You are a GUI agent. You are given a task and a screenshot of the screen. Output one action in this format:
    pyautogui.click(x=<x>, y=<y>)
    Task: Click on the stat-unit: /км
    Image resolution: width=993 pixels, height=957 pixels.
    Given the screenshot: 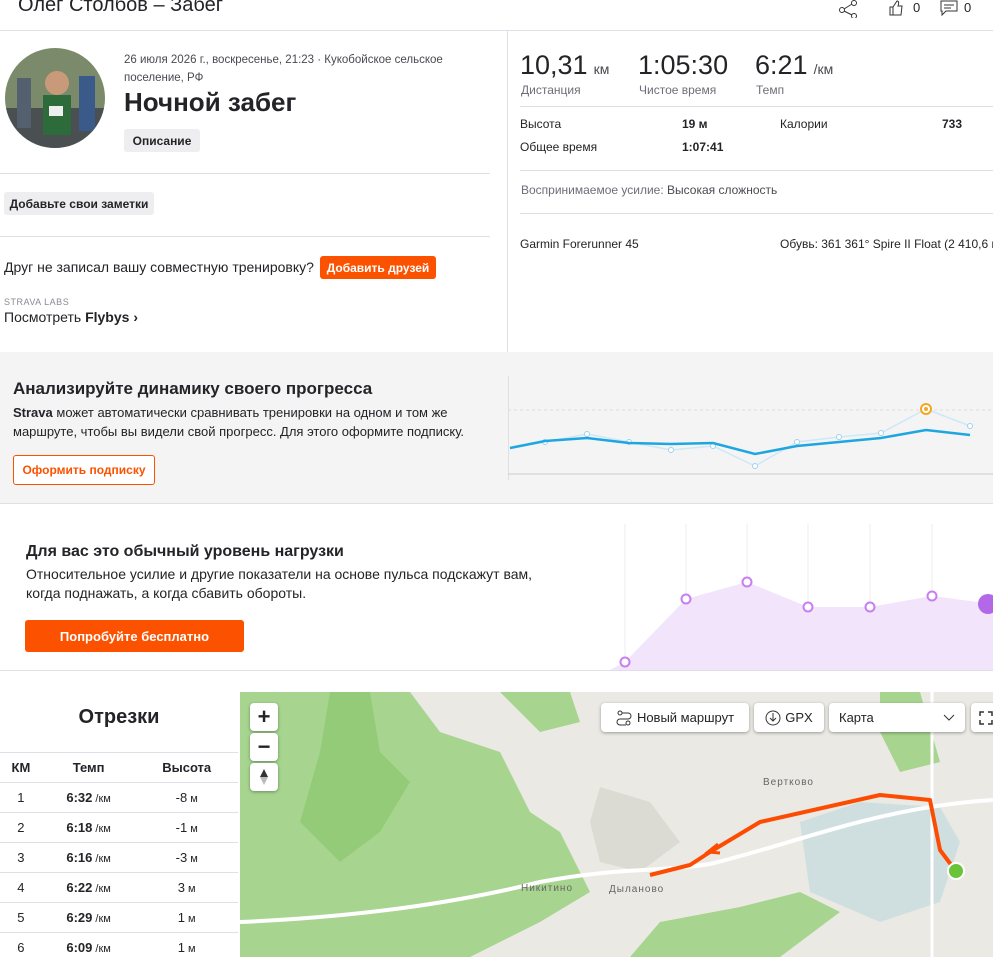 What is the action you would take?
    pyautogui.click(x=823, y=69)
    